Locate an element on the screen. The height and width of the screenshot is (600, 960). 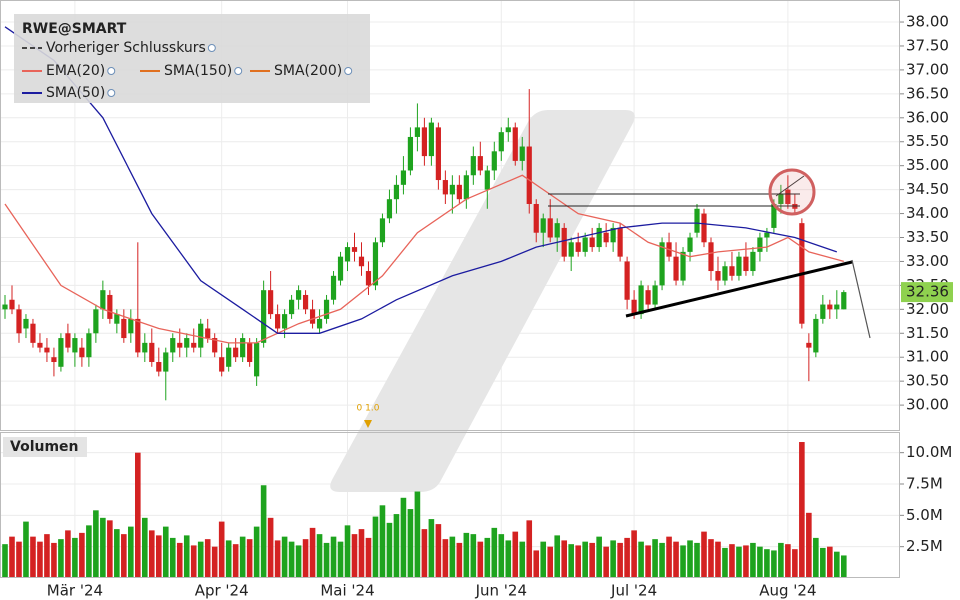
chart-title: RWE@SMART is located at coordinates (74, 29).